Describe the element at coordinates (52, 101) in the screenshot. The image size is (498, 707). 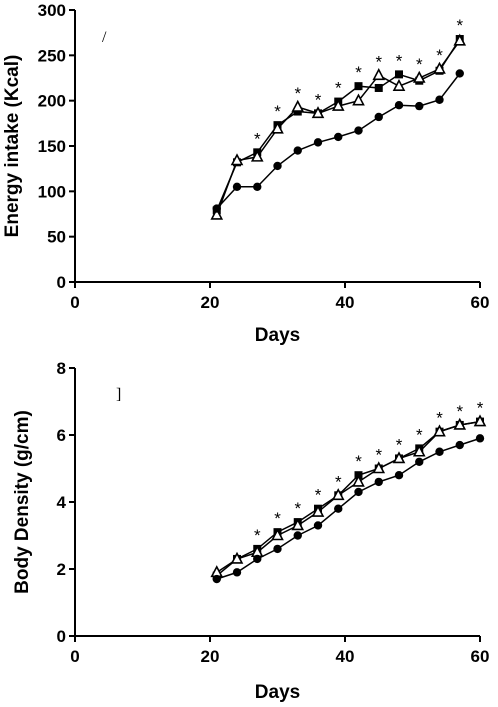
I see `y-tick-label: 200` at that location.